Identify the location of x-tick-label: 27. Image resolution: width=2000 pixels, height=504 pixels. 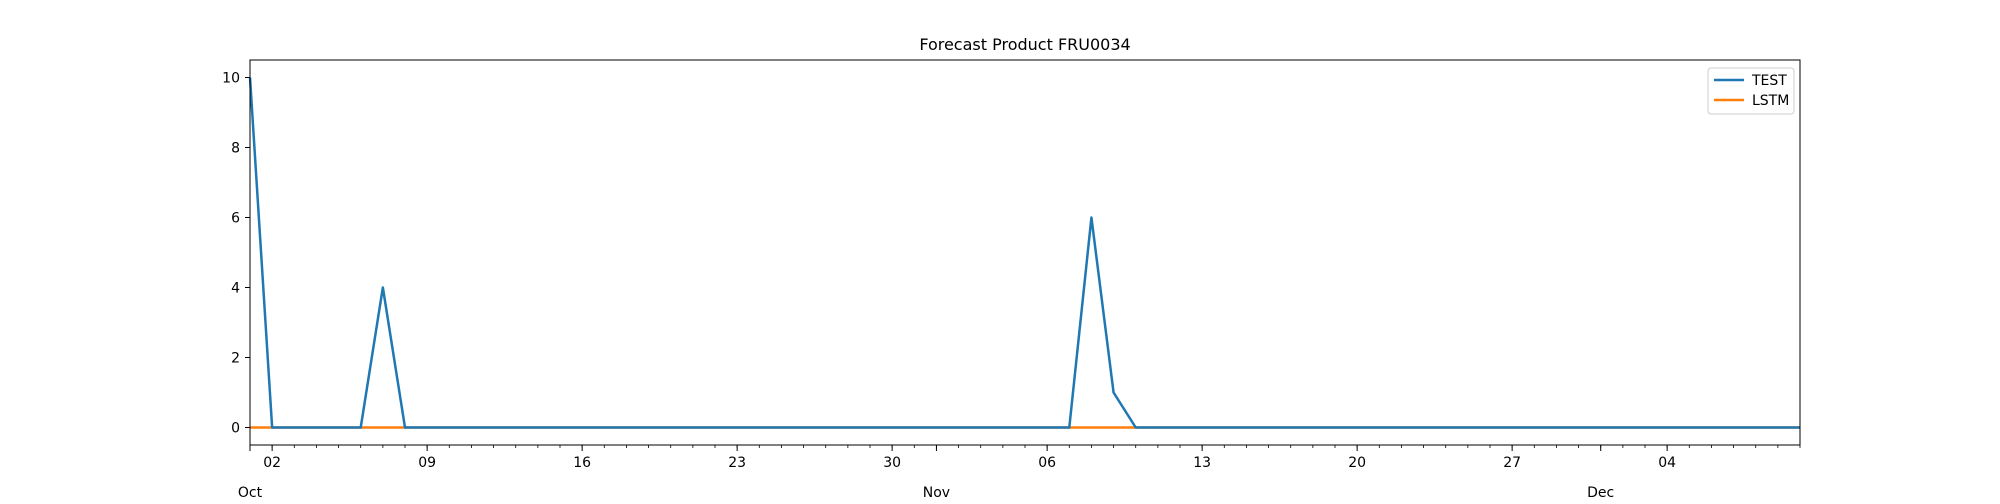
(1512, 463).